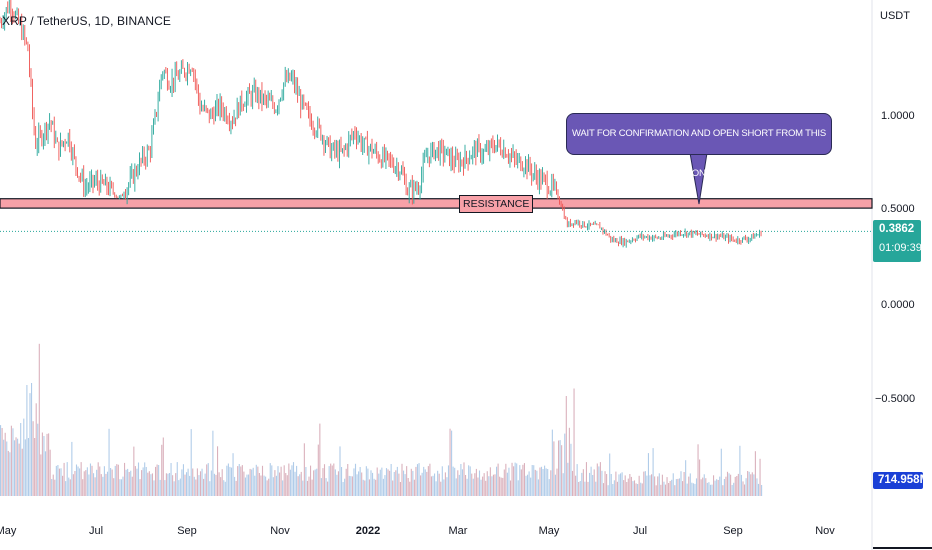 This screenshot has height=550, width=932. I want to click on time-tick-2022: 2022, so click(368, 531).